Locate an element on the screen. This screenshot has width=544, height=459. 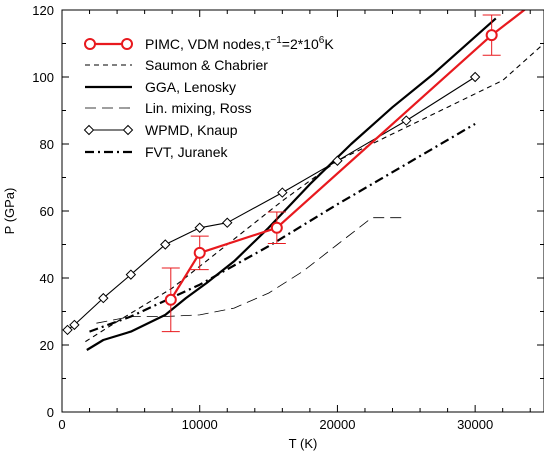
series-line is located at coordinates (251, 270).